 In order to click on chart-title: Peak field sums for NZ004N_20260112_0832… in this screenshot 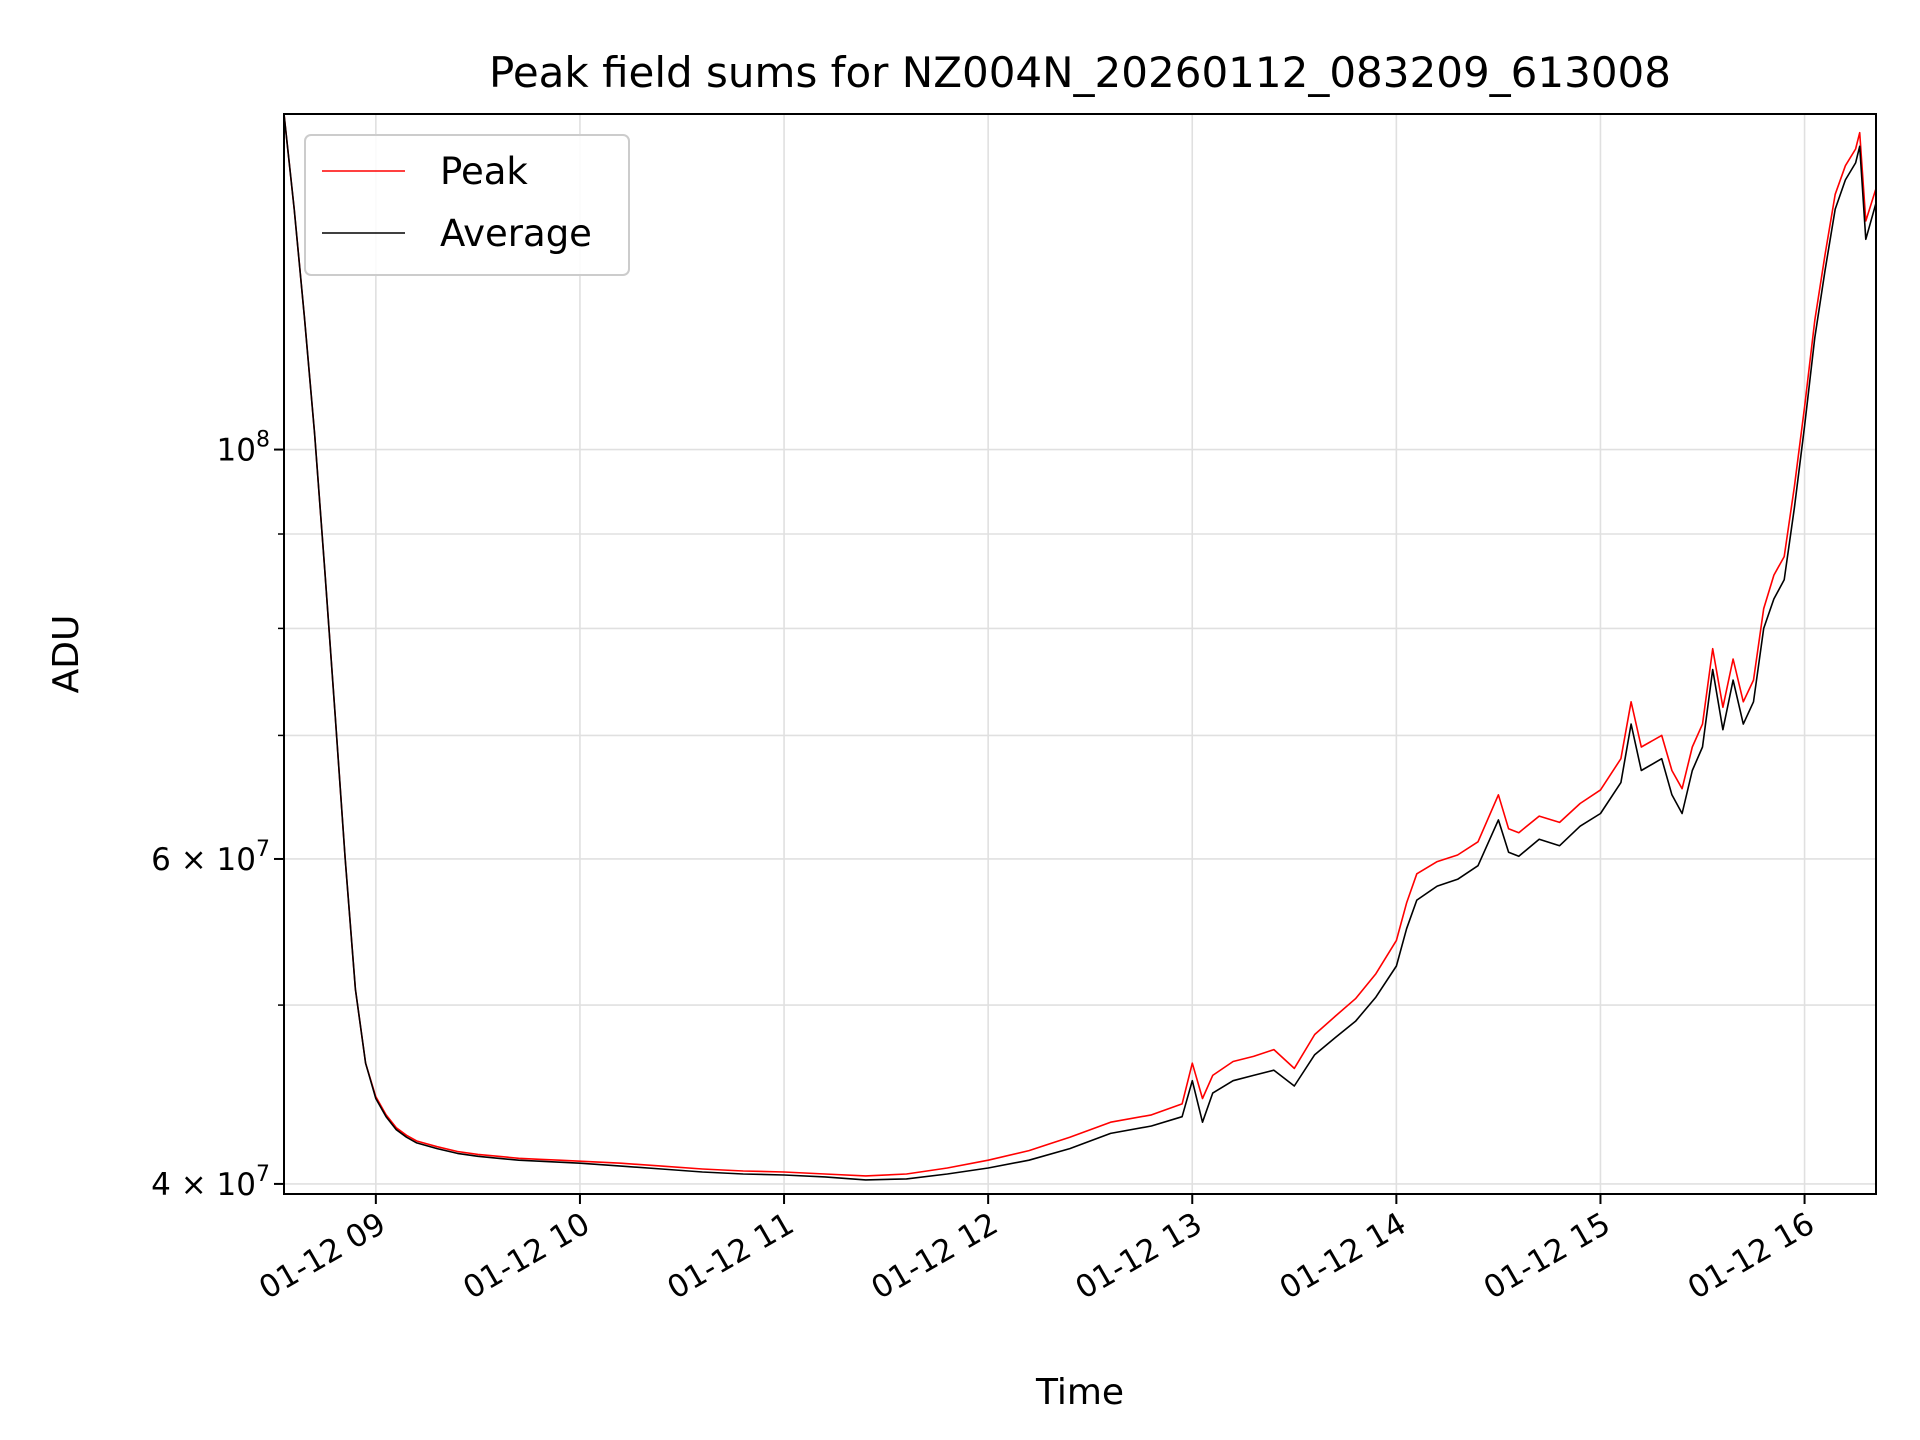, I will do `click(1080, 72)`.